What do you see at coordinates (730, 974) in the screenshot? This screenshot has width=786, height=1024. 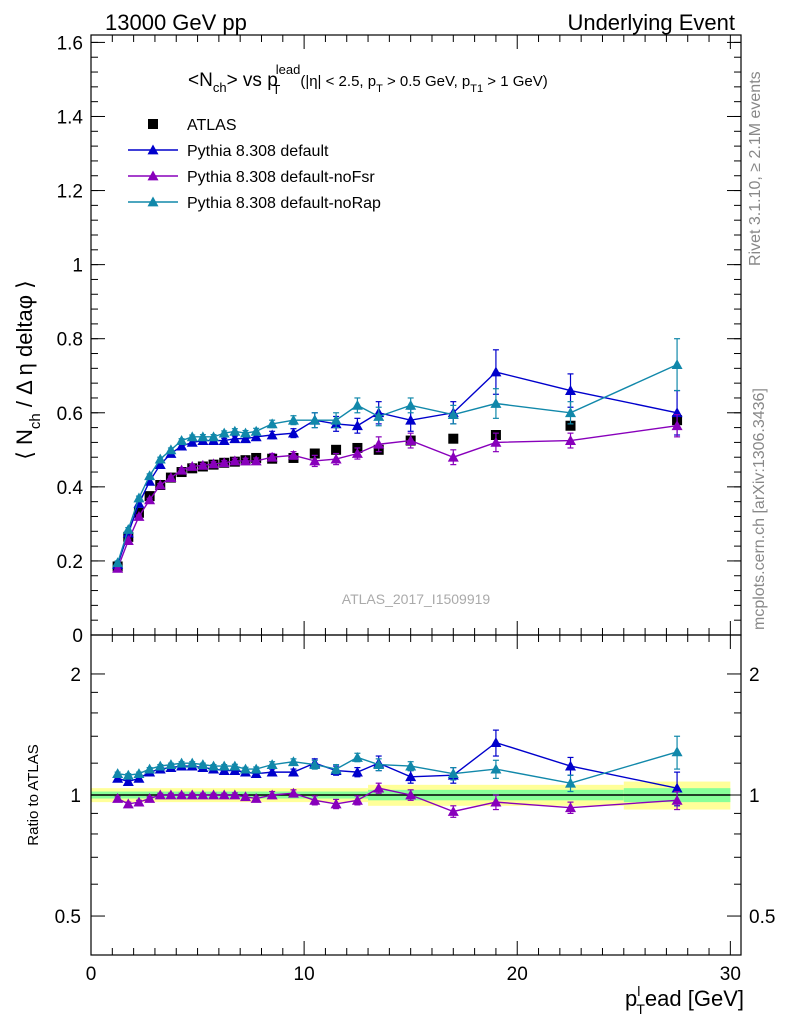 I see `x-tick-label: 30` at bounding box center [730, 974].